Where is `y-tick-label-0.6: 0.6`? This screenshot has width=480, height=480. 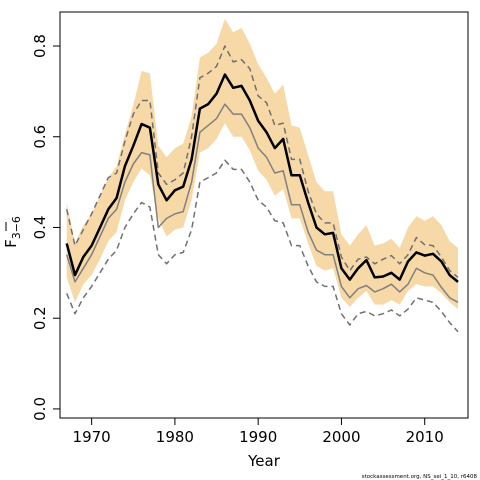 y-tick-label-0.6: 0.6 is located at coordinates (40, 137).